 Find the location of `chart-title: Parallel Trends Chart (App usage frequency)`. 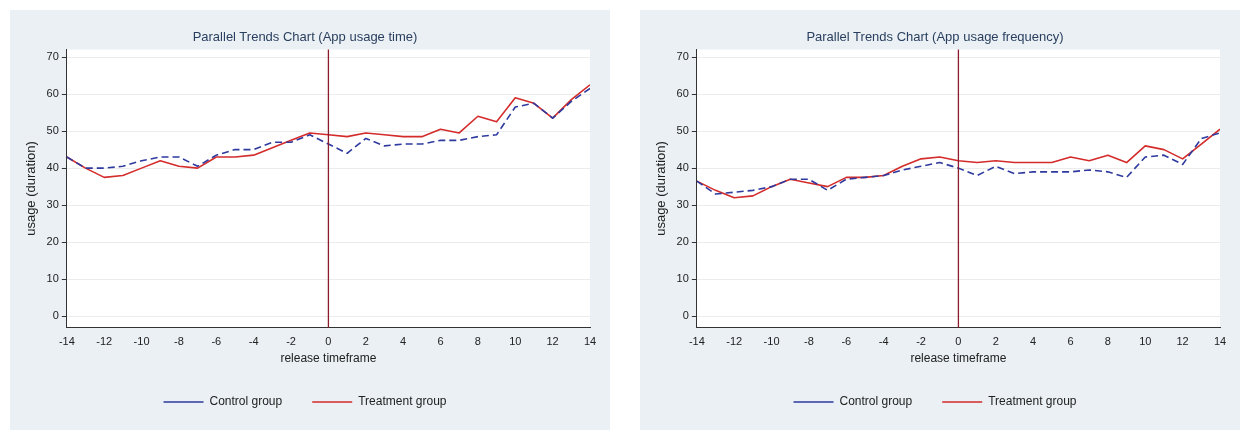

chart-title: Parallel Trends Chart (App usage frequency) is located at coordinates (935, 37).